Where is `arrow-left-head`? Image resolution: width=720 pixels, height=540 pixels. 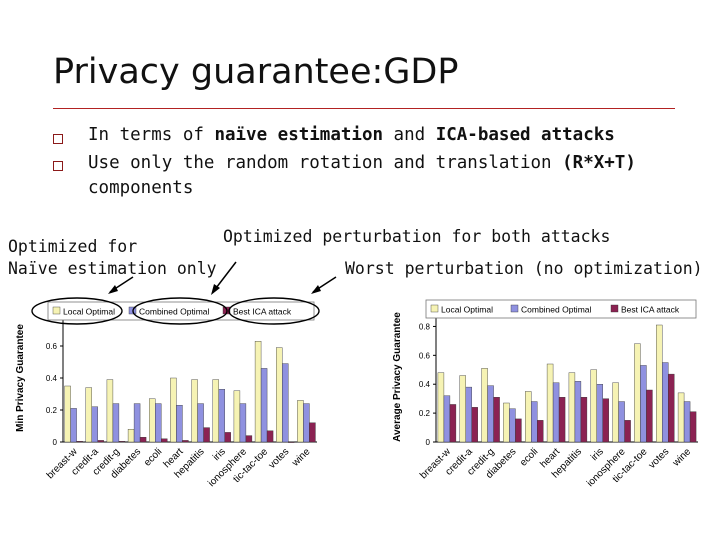
arrow-left-head is located at coordinates (113, 289).